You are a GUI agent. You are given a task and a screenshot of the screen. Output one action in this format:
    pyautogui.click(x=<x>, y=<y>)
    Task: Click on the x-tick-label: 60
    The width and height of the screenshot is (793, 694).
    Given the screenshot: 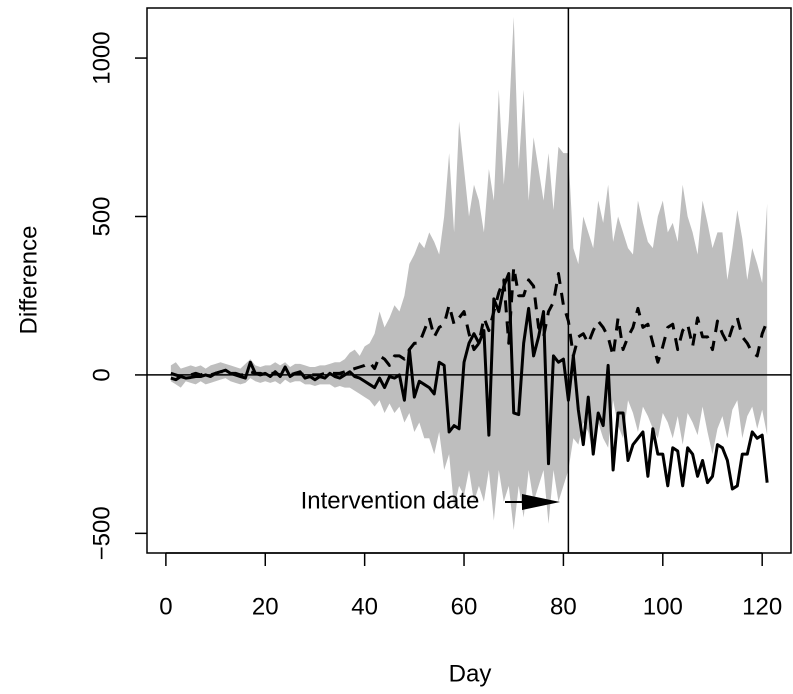 What is the action you would take?
    pyautogui.click(x=464, y=606)
    